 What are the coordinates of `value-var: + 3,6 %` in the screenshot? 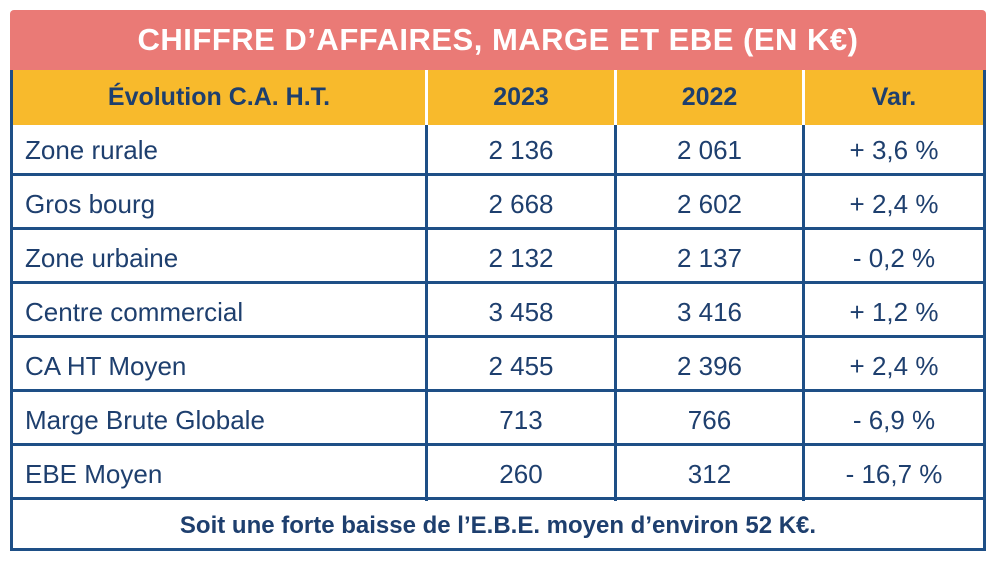 It's located at (894, 150).